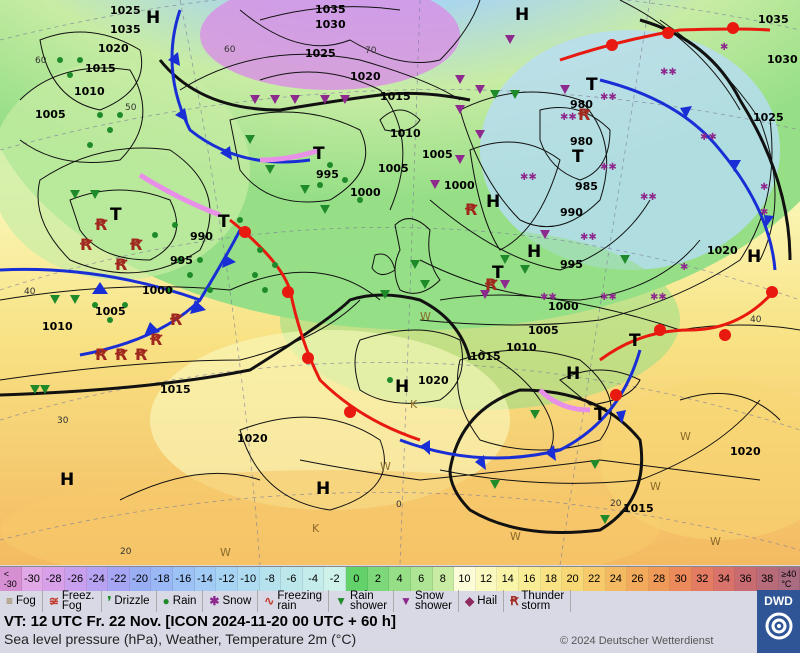  Describe the element at coordinates (294, 601) in the screenshot. I see `legend-item: ∿ Freezing rain` at that location.